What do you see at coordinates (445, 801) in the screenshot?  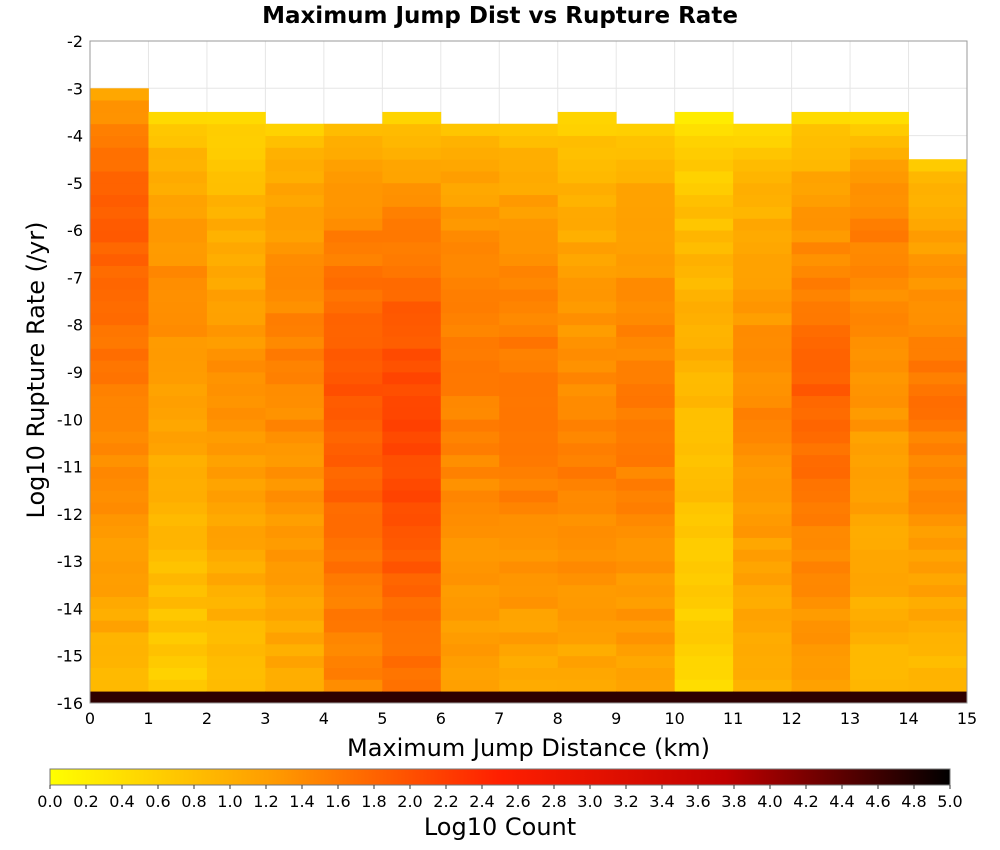 I see `colorbar-tick-label: 2.2` at bounding box center [445, 801].